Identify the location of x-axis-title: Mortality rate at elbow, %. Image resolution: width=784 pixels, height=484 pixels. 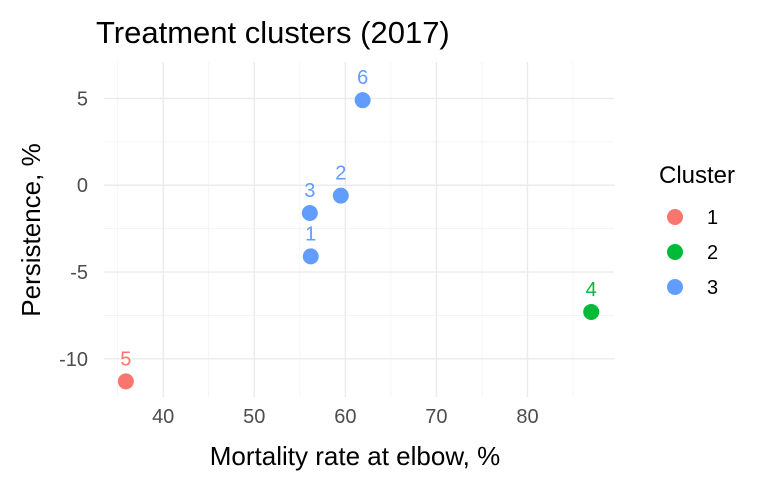
(355, 456).